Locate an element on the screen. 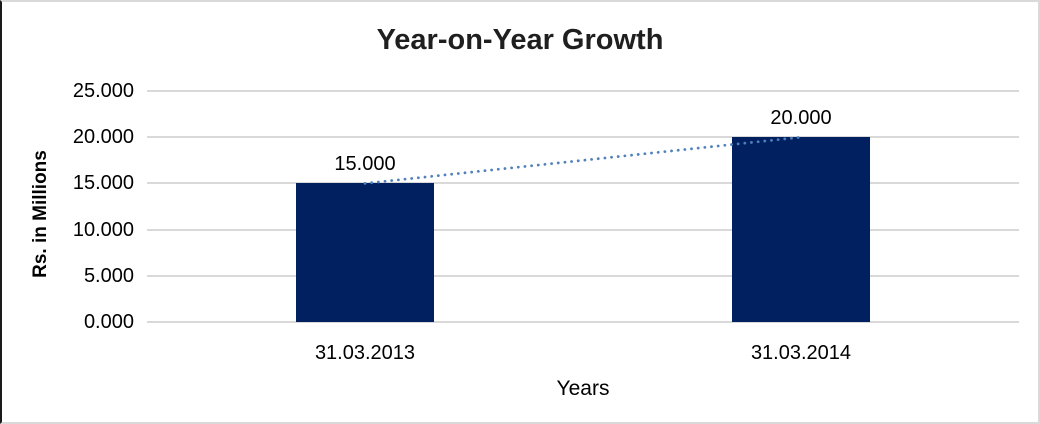 The image size is (1040, 424). y-tick-label: 25.000 is located at coordinates (103, 91).